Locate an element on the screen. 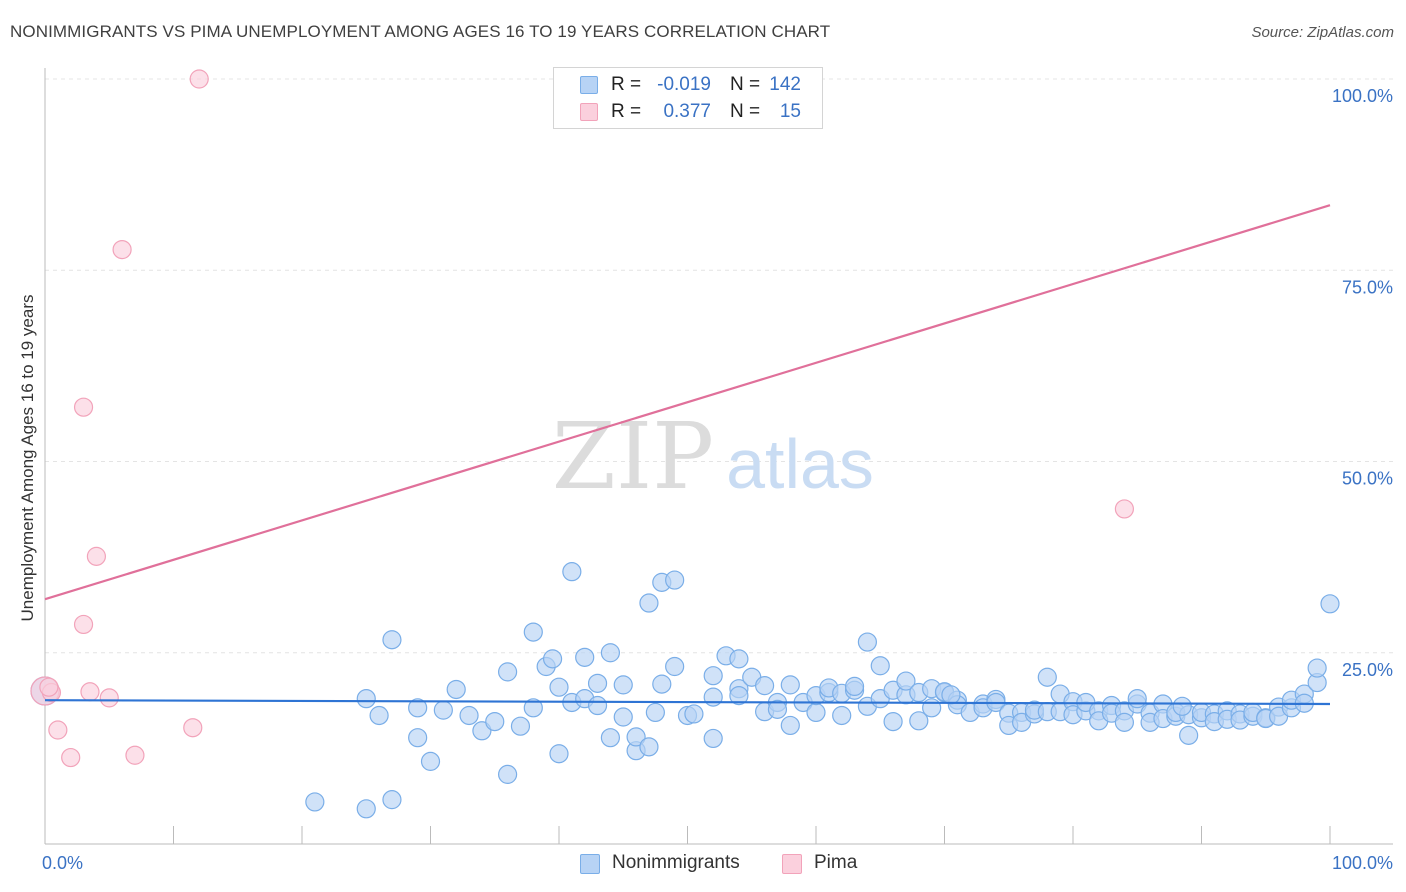 This screenshot has width=1406, height=892. legend-label: Pima is located at coordinates (836, 862).